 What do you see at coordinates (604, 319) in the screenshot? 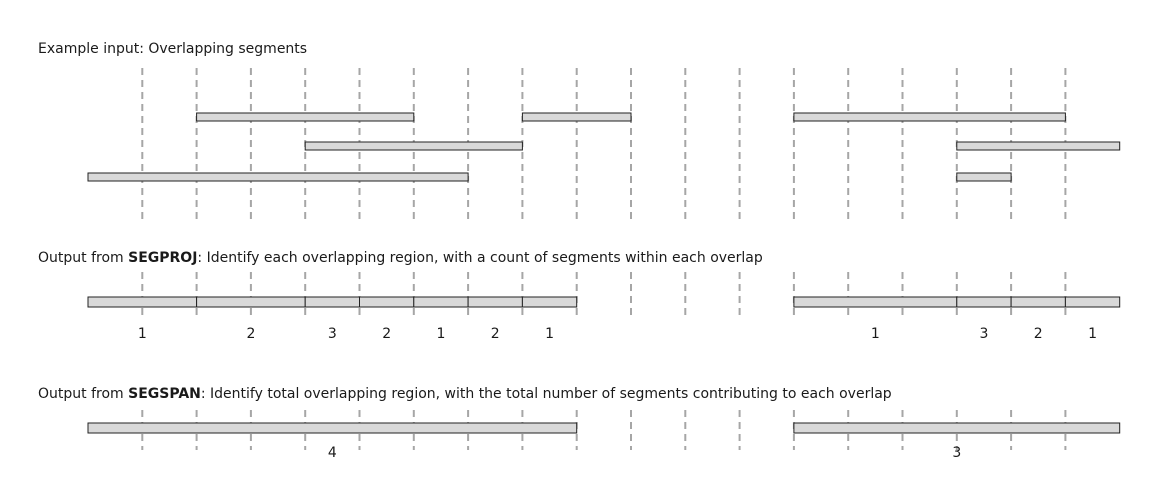
I see `segproj-regions: 1 2 3 2 1 2 1 1 3 2 1` at bounding box center [604, 319].